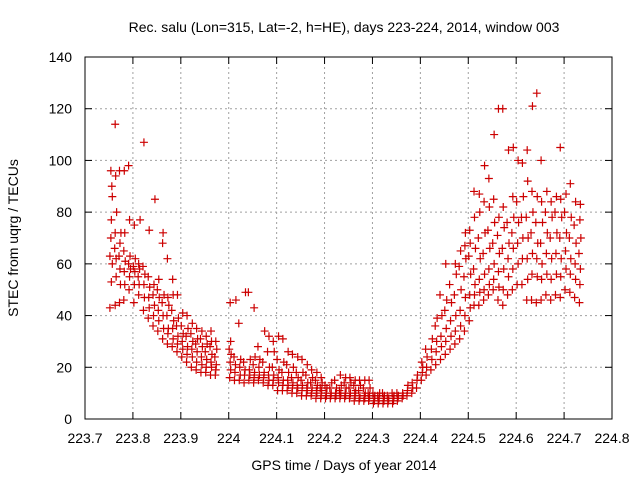  What do you see at coordinates (229, 438) in the screenshot?
I see `x-tick-label: 224` at bounding box center [229, 438].